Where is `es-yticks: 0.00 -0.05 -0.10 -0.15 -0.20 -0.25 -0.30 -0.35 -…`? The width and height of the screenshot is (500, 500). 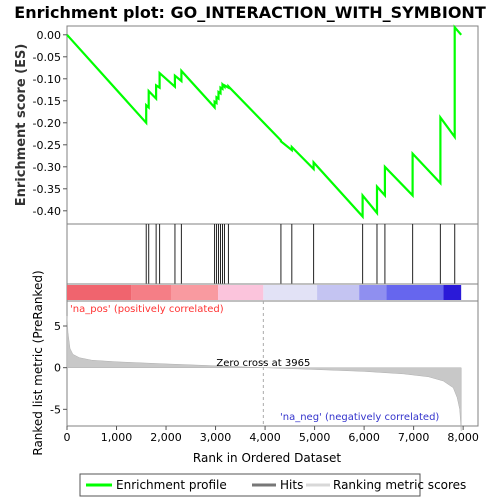
es-yticks: 0.00 -0.05 -0.10 -0.15 -0.20 -0.25 -0.30 -0.35 -… is located at coordinates (50, 123).